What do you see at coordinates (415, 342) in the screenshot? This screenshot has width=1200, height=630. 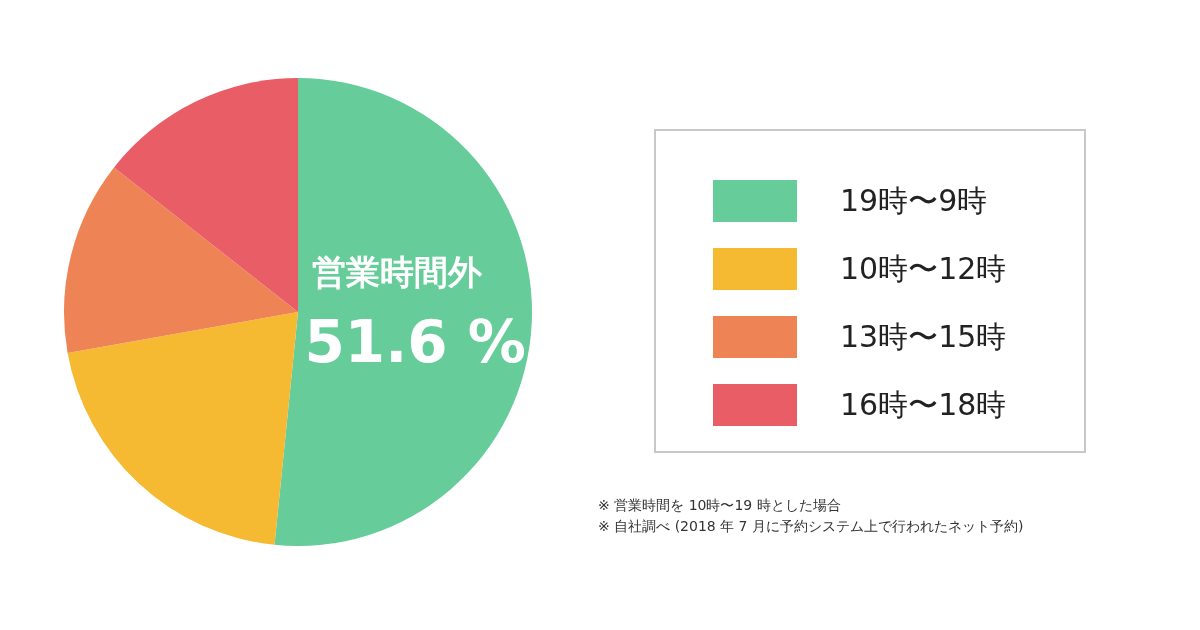 I see `data-label: 51.6 %` at bounding box center [415, 342].